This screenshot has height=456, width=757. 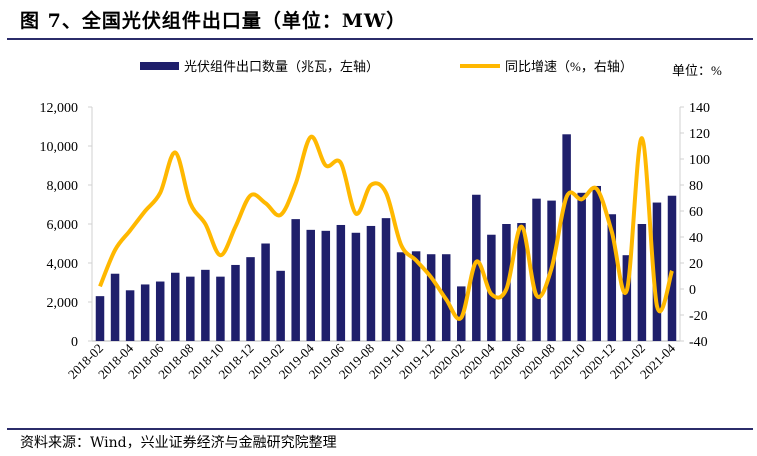 What do you see at coordinates (698, 316) in the screenshot?
I see `right-tick-label: -20` at bounding box center [698, 316].